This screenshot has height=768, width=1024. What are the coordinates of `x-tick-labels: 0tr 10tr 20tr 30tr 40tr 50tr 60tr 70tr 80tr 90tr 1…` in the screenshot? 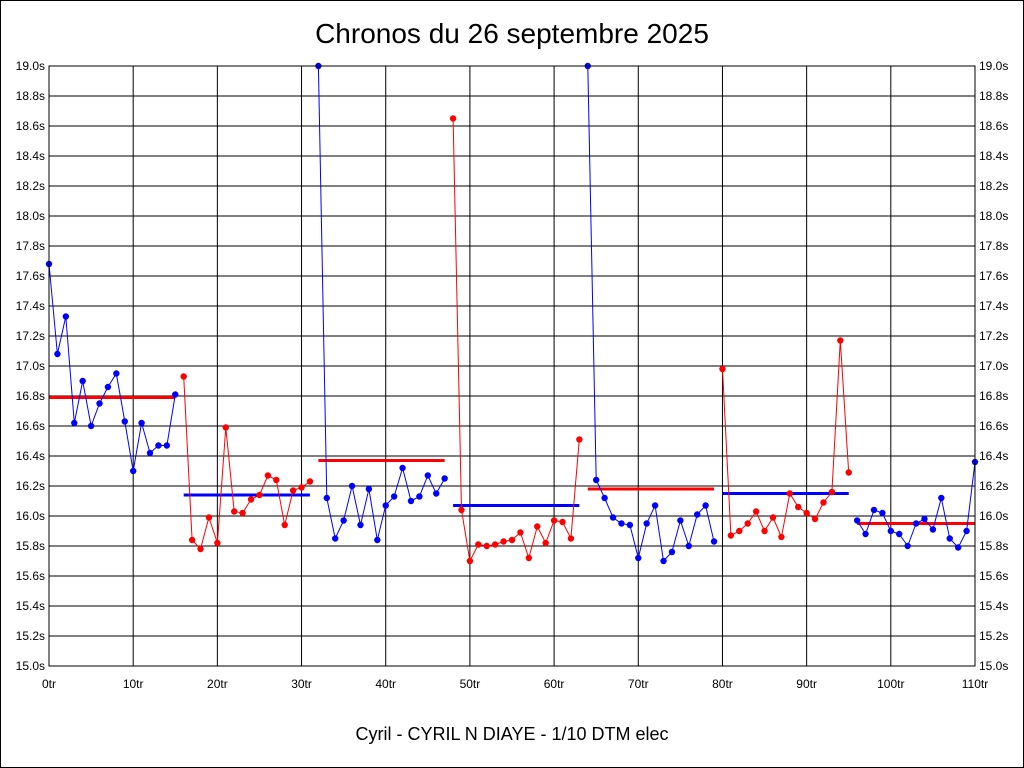 It's located at (515, 684).